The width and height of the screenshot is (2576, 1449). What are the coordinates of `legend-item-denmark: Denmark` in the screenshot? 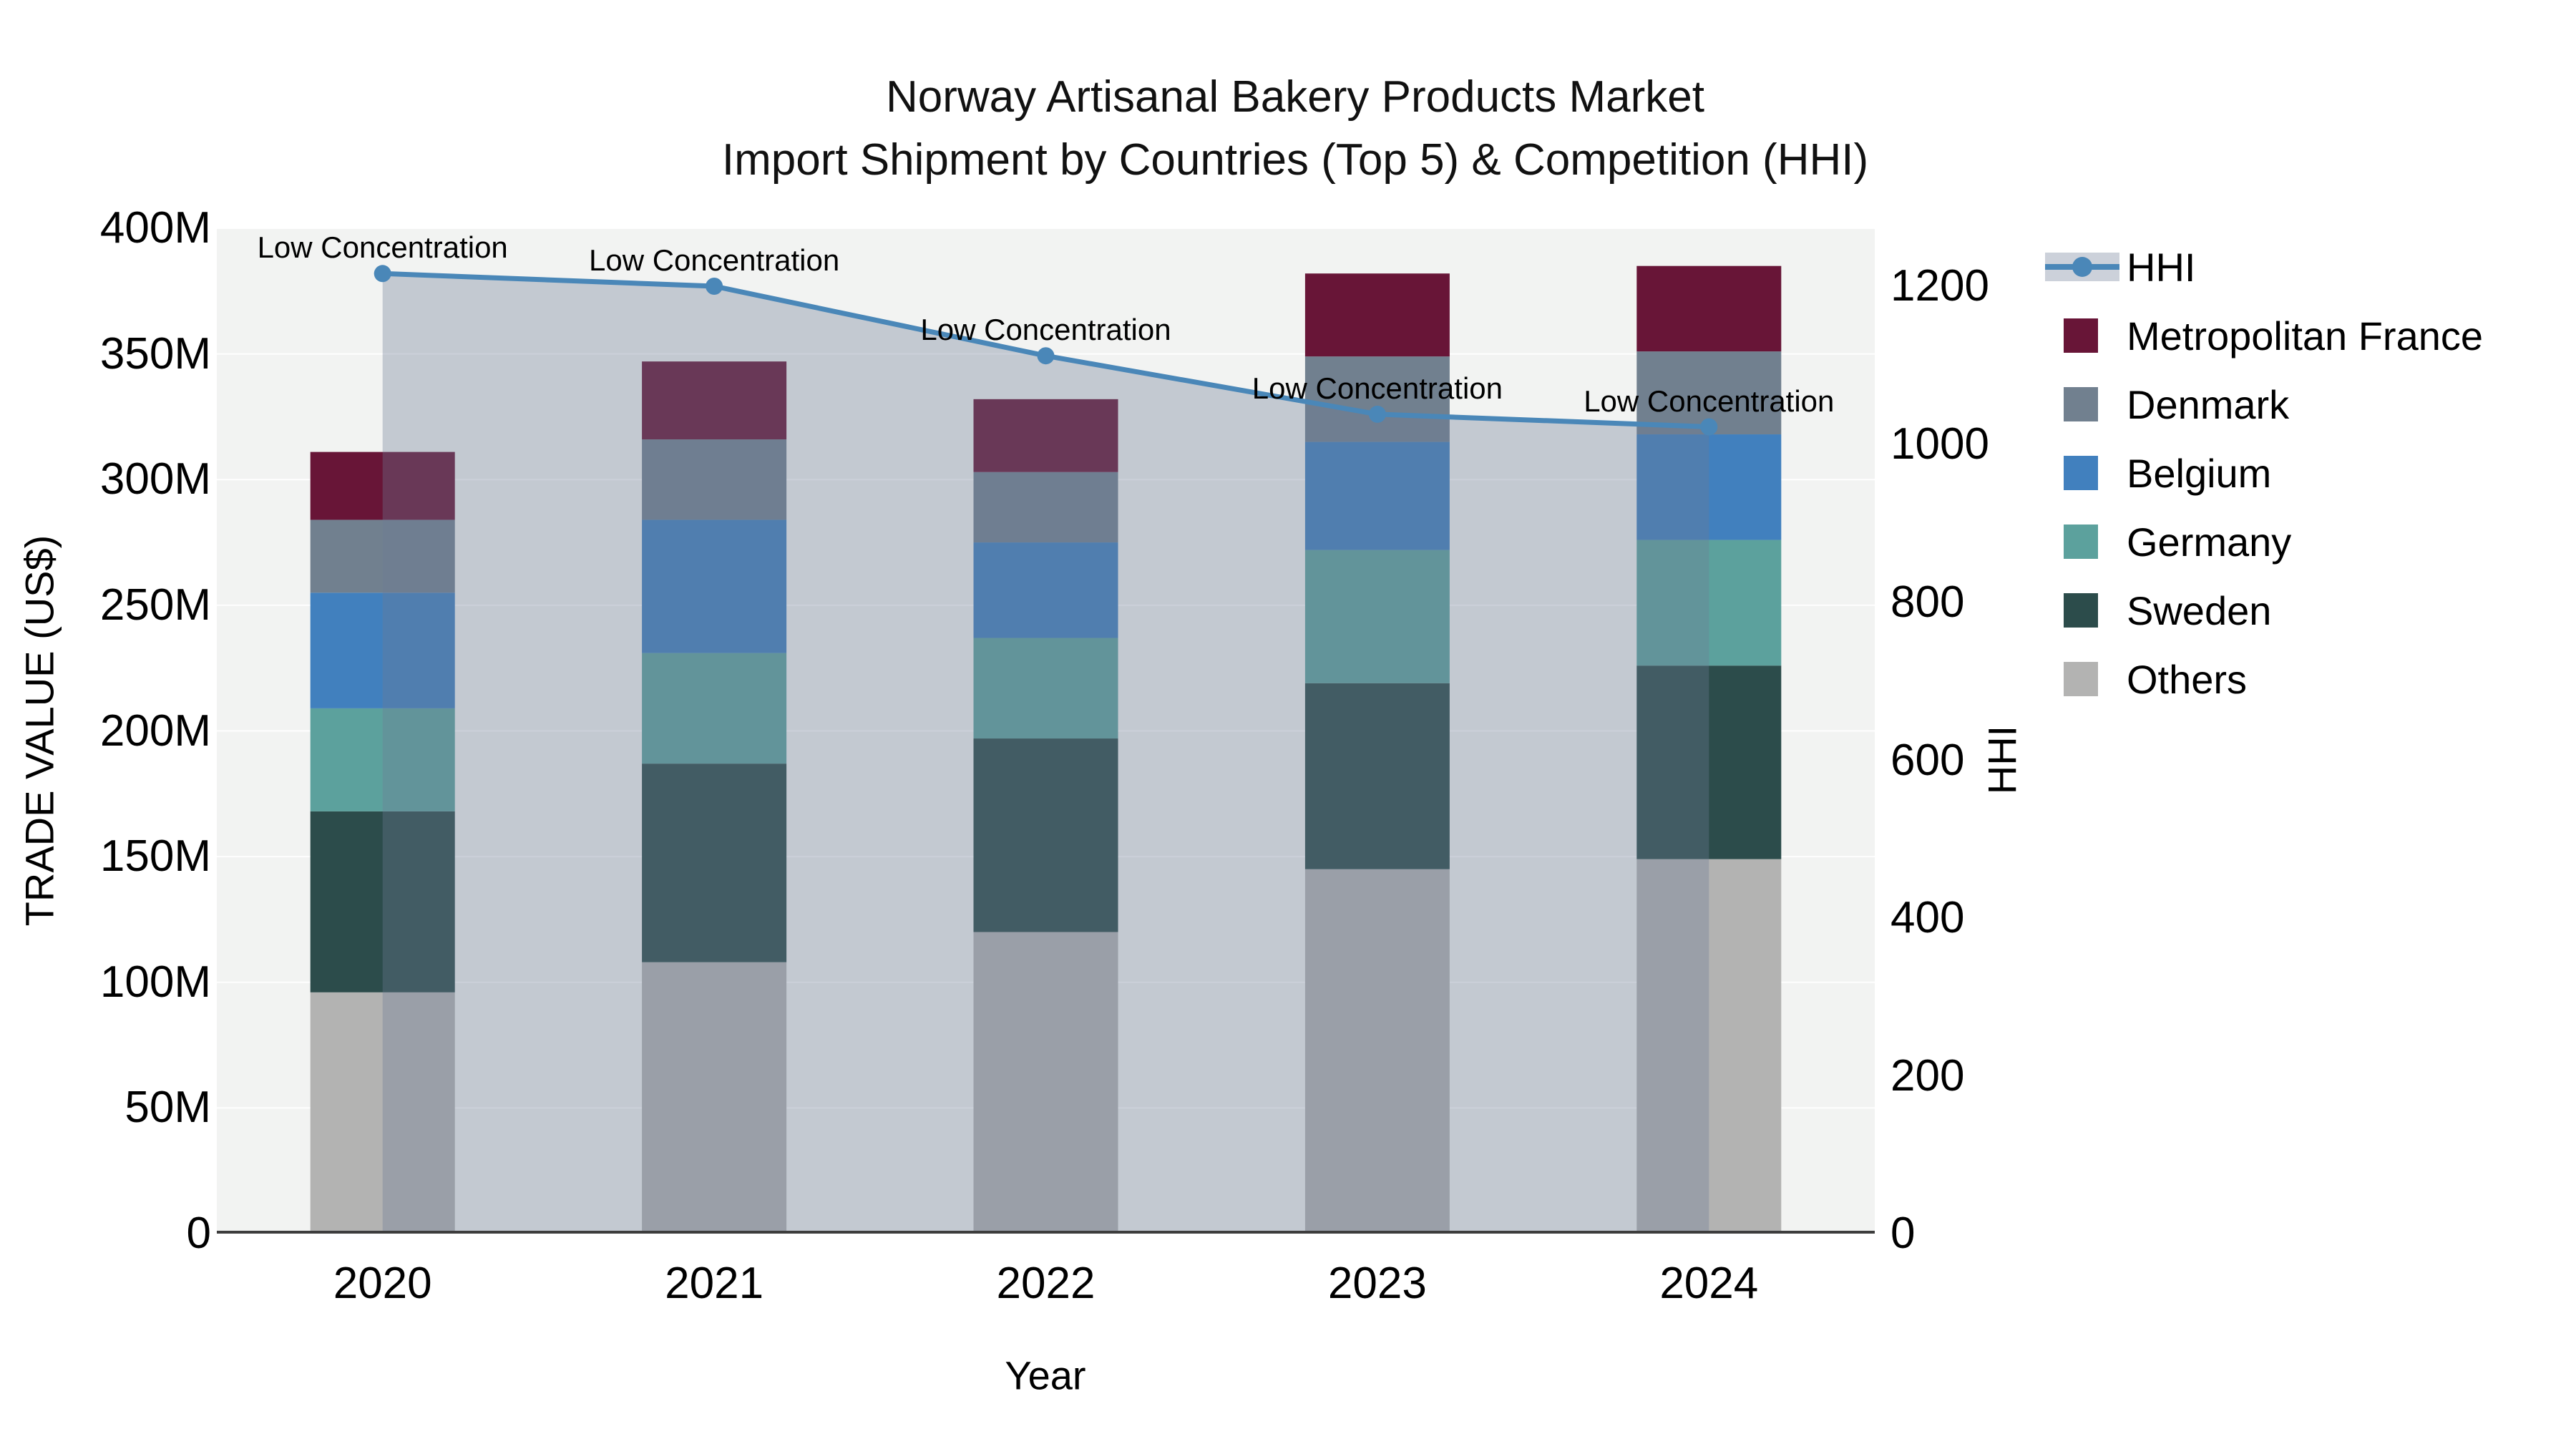 It's located at (2264, 404).